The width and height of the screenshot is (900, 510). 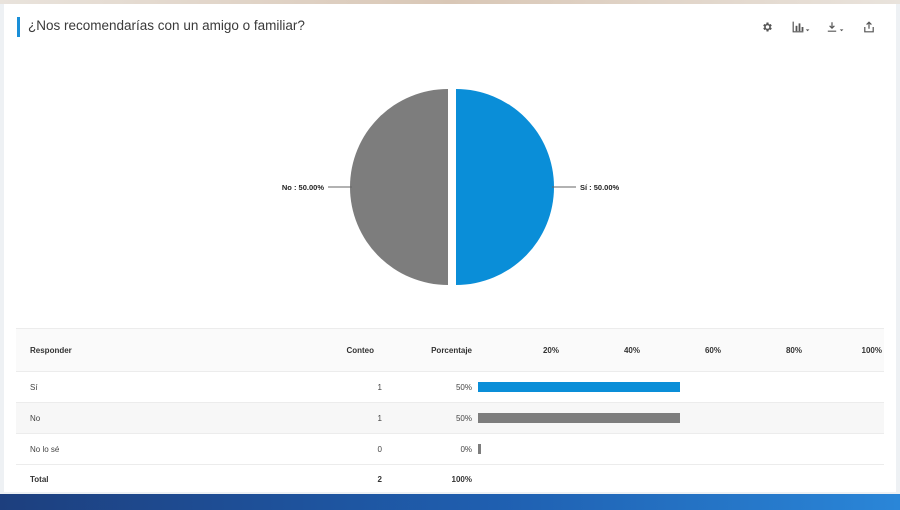 I want to click on top-strip, so click(x=450, y=2).